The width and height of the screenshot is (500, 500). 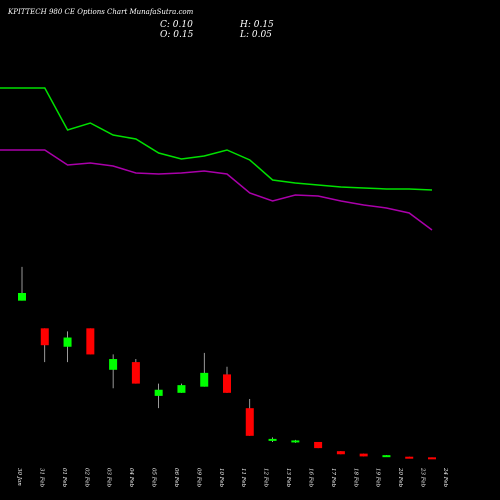 I want to click on x-tick-label: 23 Feb, so click(x=423, y=477).